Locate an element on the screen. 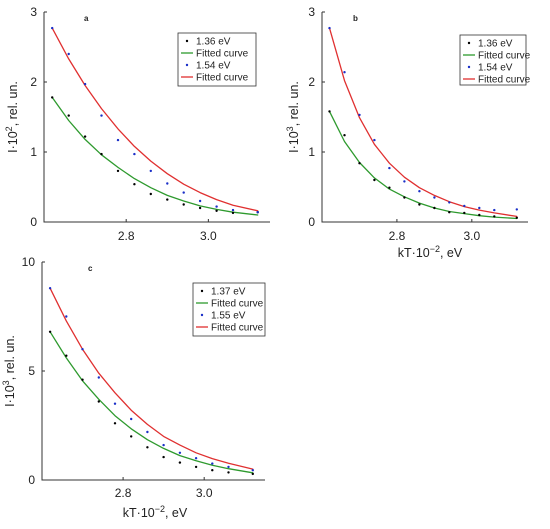 The image size is (550, 529). panel-letter: c is located at coordinates (90, 268).